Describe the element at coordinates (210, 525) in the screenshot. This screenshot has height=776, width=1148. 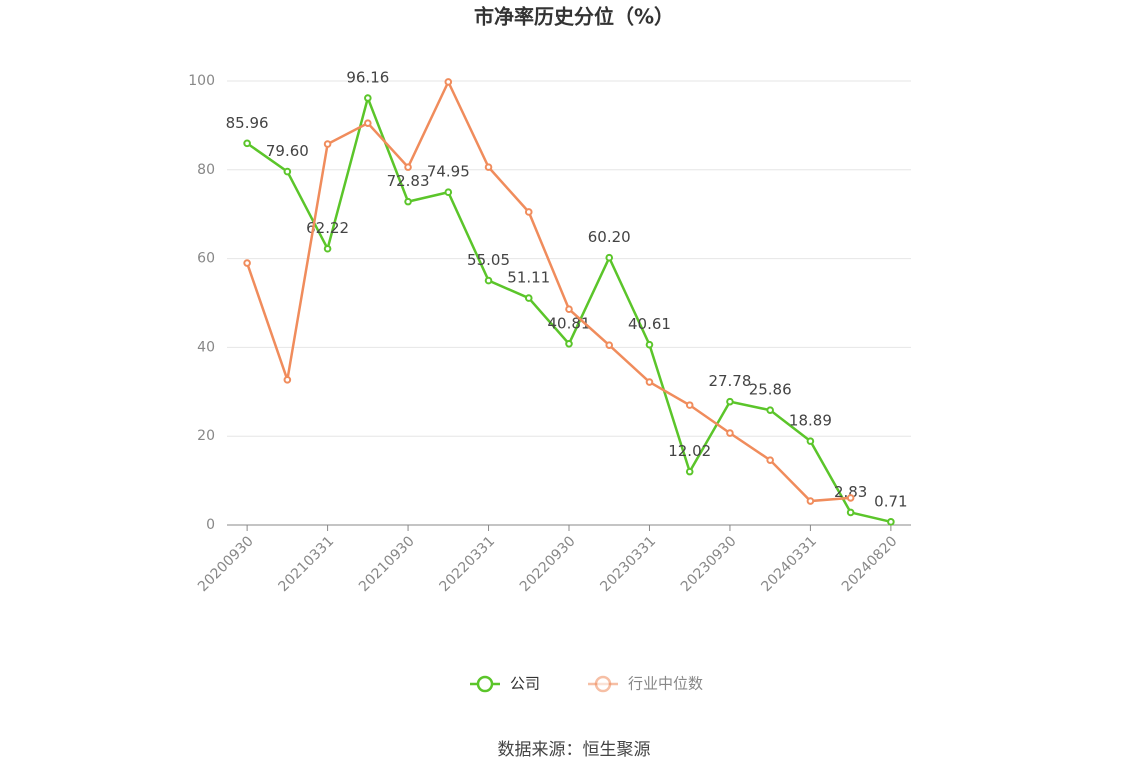
I see `y-tick-label: 0` at that location.